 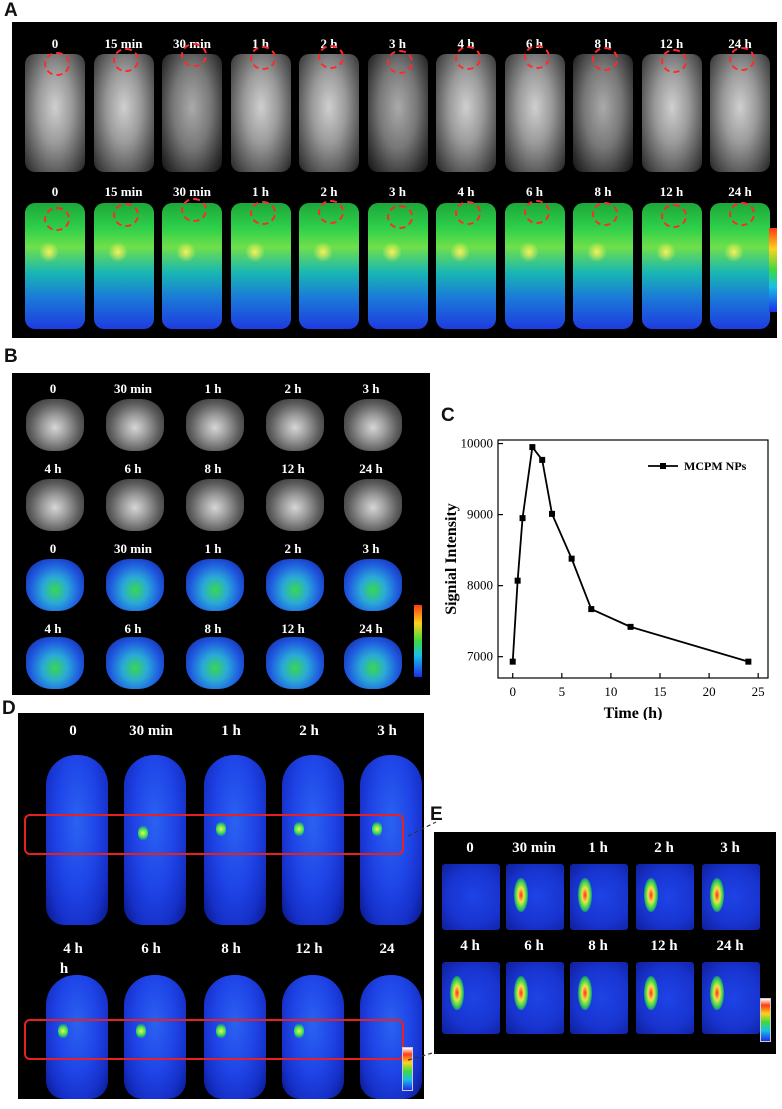 What do you see at coordinates (663, 466) in the screenshot?
I see `legend-marker` at bounding box center [663, 466].